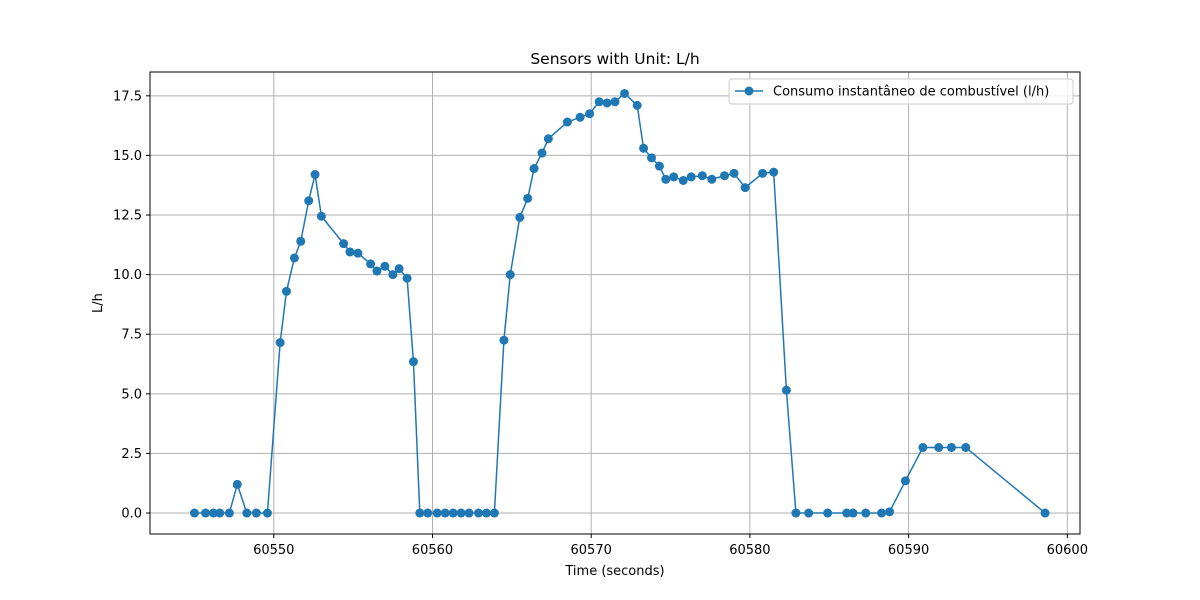  Describe the element at coordinates (131, 454) in the screenshot. I see `y-tick-label: 2.5` at that location.